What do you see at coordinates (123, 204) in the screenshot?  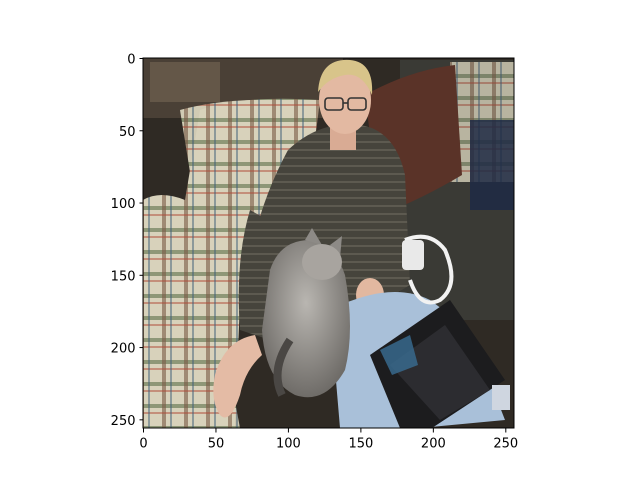 I see `y-tick-label: 100` at bounding box center [123, 204].